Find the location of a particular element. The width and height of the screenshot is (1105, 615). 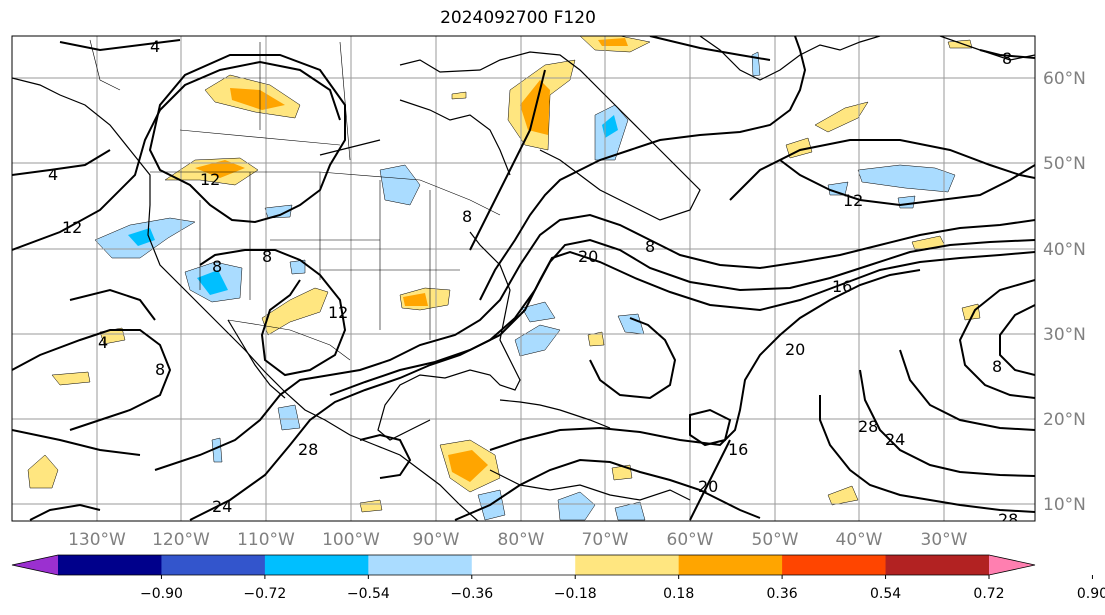

lat-label: 40°N is located at coordinates (1064, 250).